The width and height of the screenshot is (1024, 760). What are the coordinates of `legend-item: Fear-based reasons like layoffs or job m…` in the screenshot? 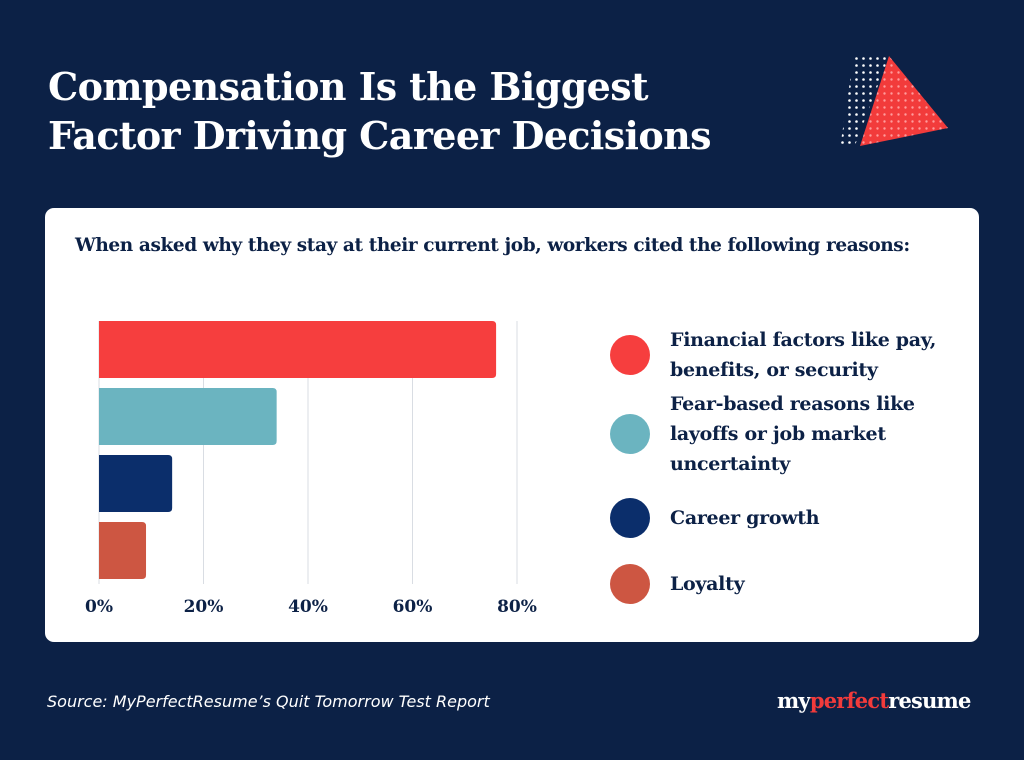 It's located at (790, 434).